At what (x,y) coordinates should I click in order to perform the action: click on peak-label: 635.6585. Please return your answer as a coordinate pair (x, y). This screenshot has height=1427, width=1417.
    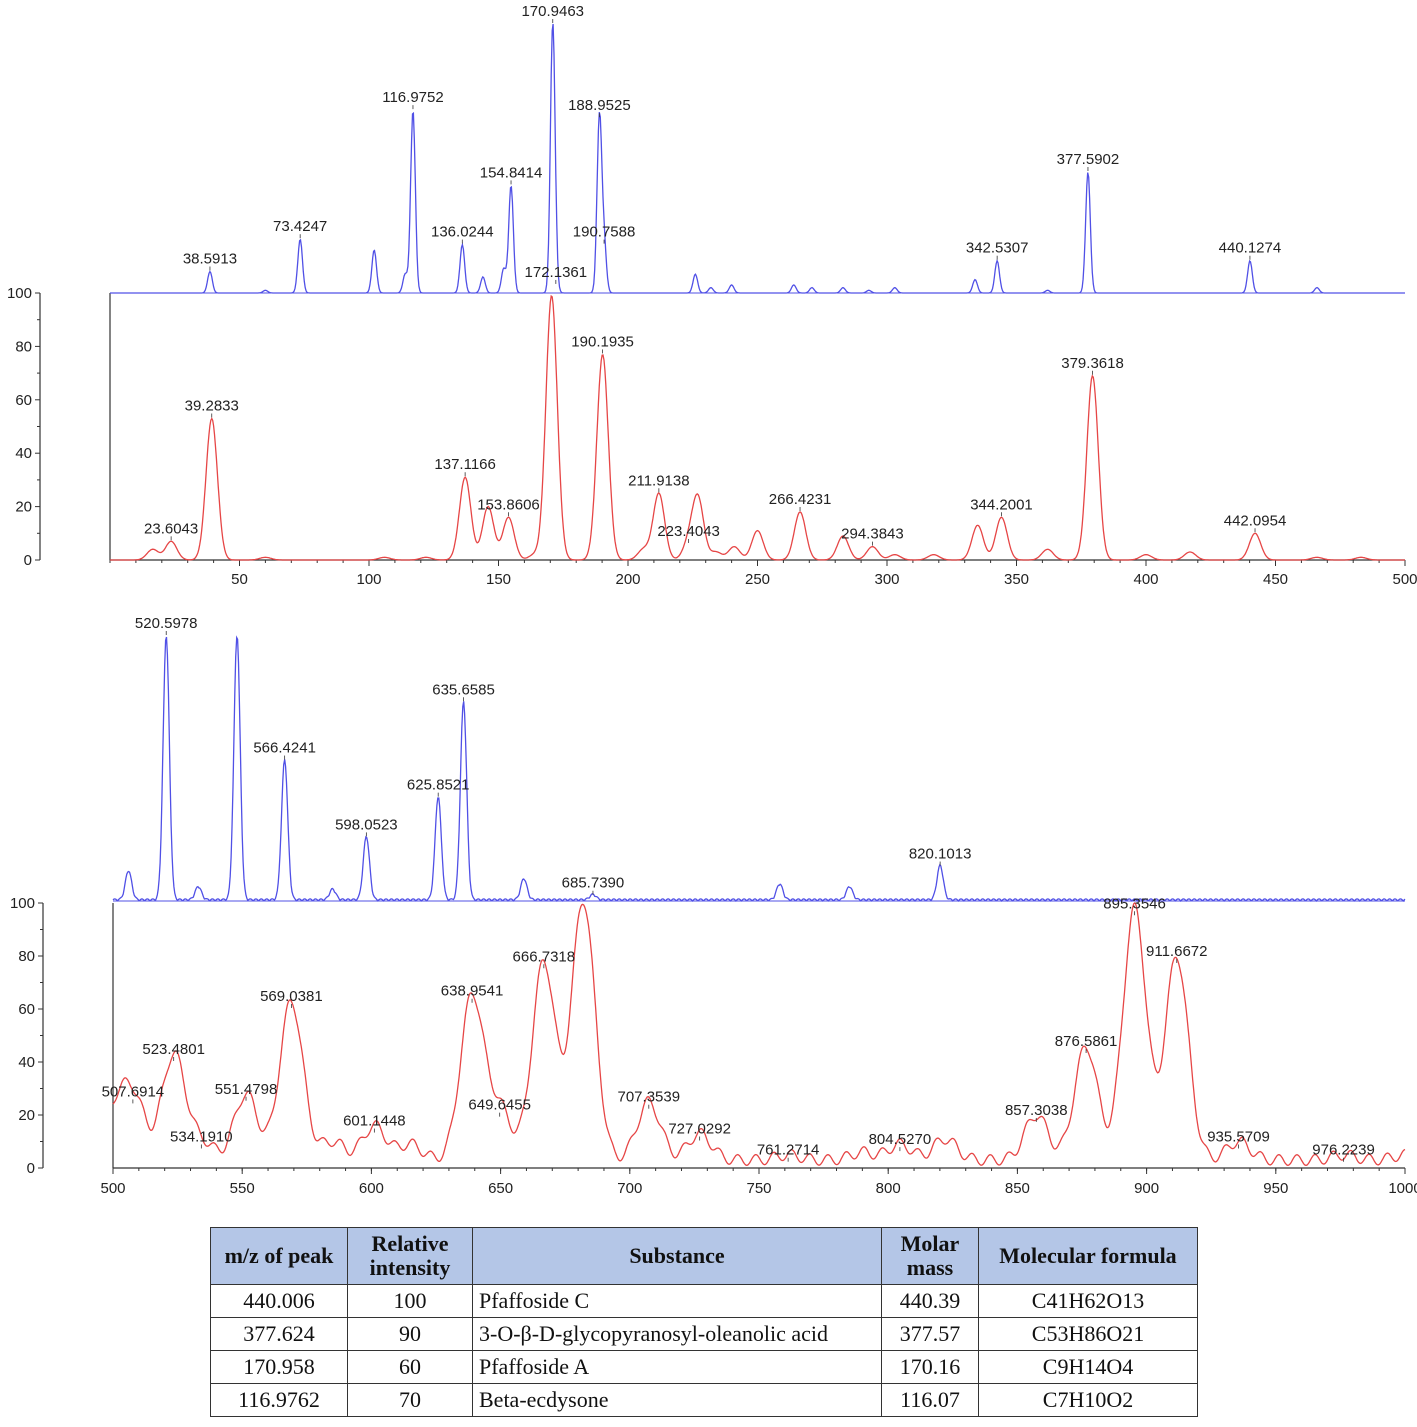
    Looking at the image, I should click on (463, 689).